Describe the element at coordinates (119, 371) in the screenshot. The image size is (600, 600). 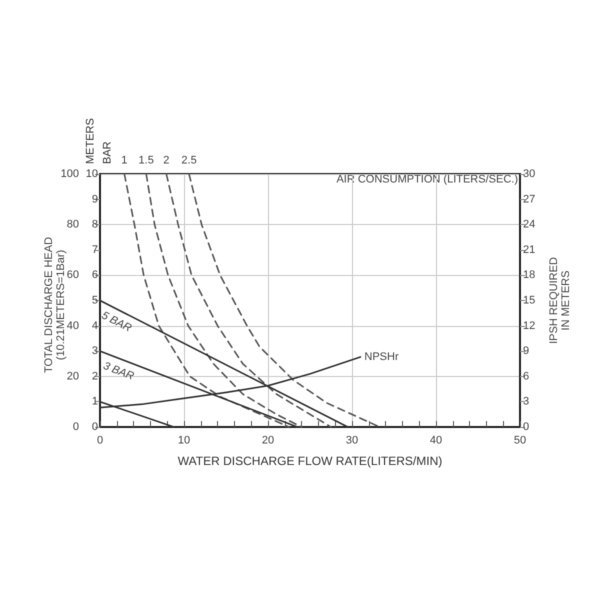
I see `text: 3 BAR` at that location.